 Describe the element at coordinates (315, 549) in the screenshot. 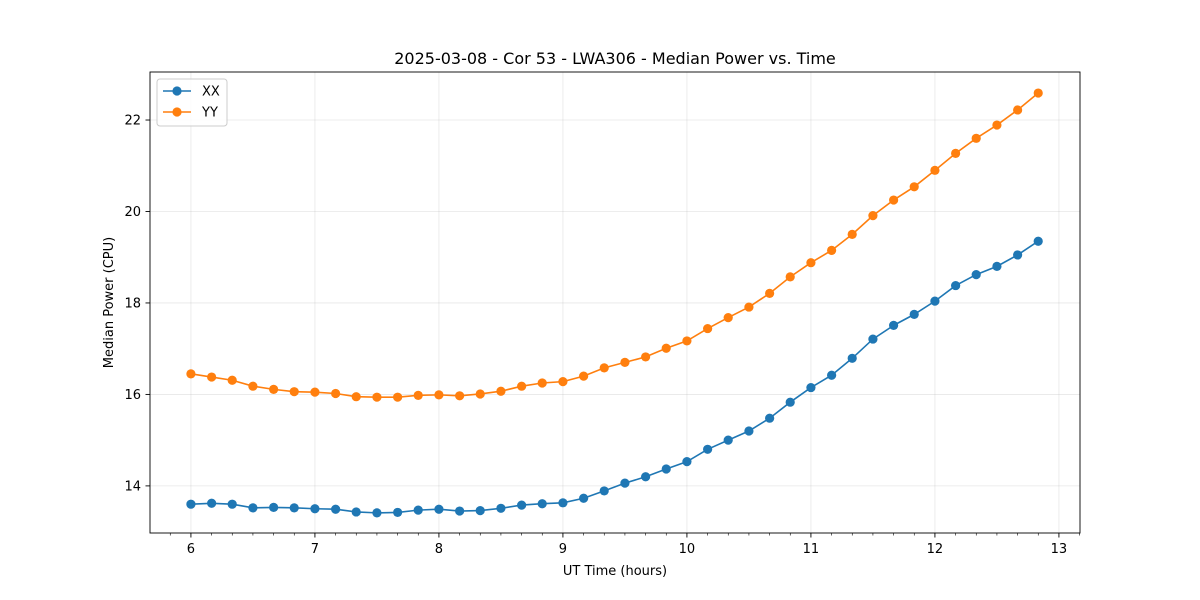

I see `x-tick-label: 7` at that location.